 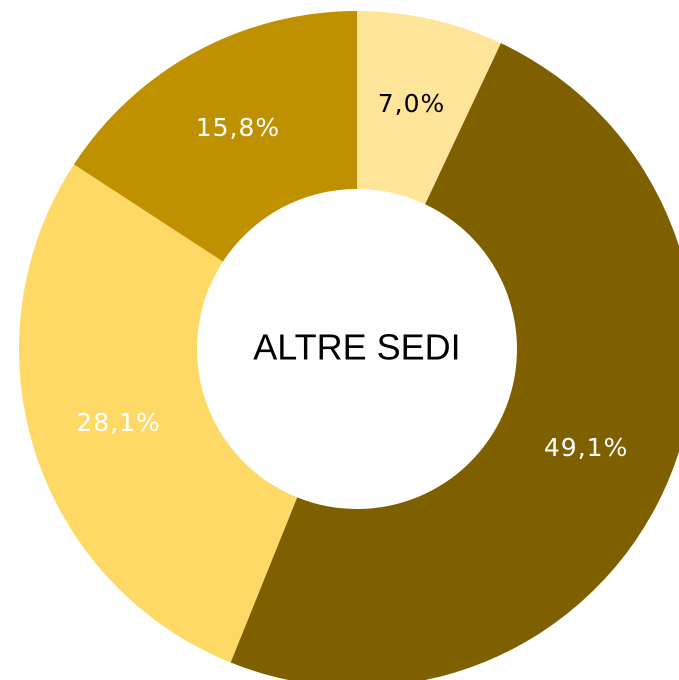 I want to click on value-label: 49,1%, so click(x=586, y=447).